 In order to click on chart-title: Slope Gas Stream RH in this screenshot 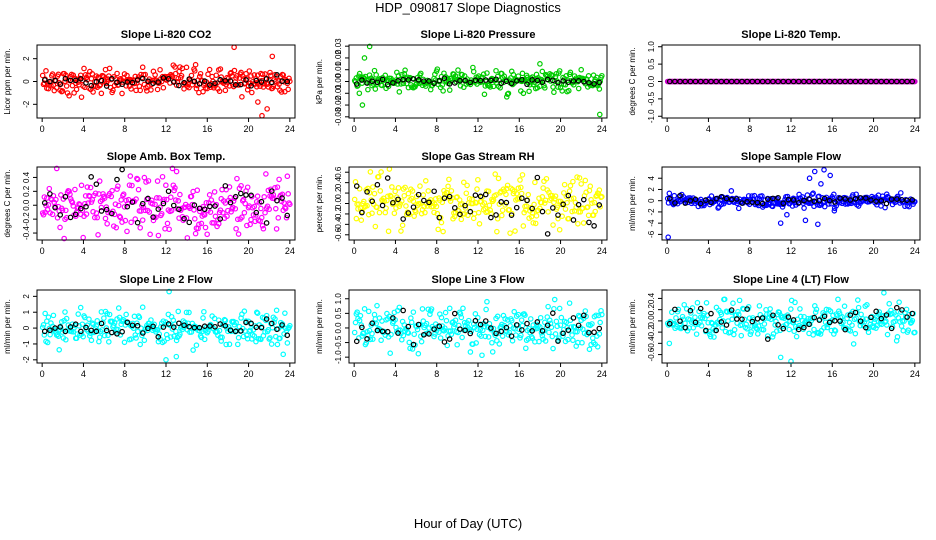, I will do `click(477, 157)`.